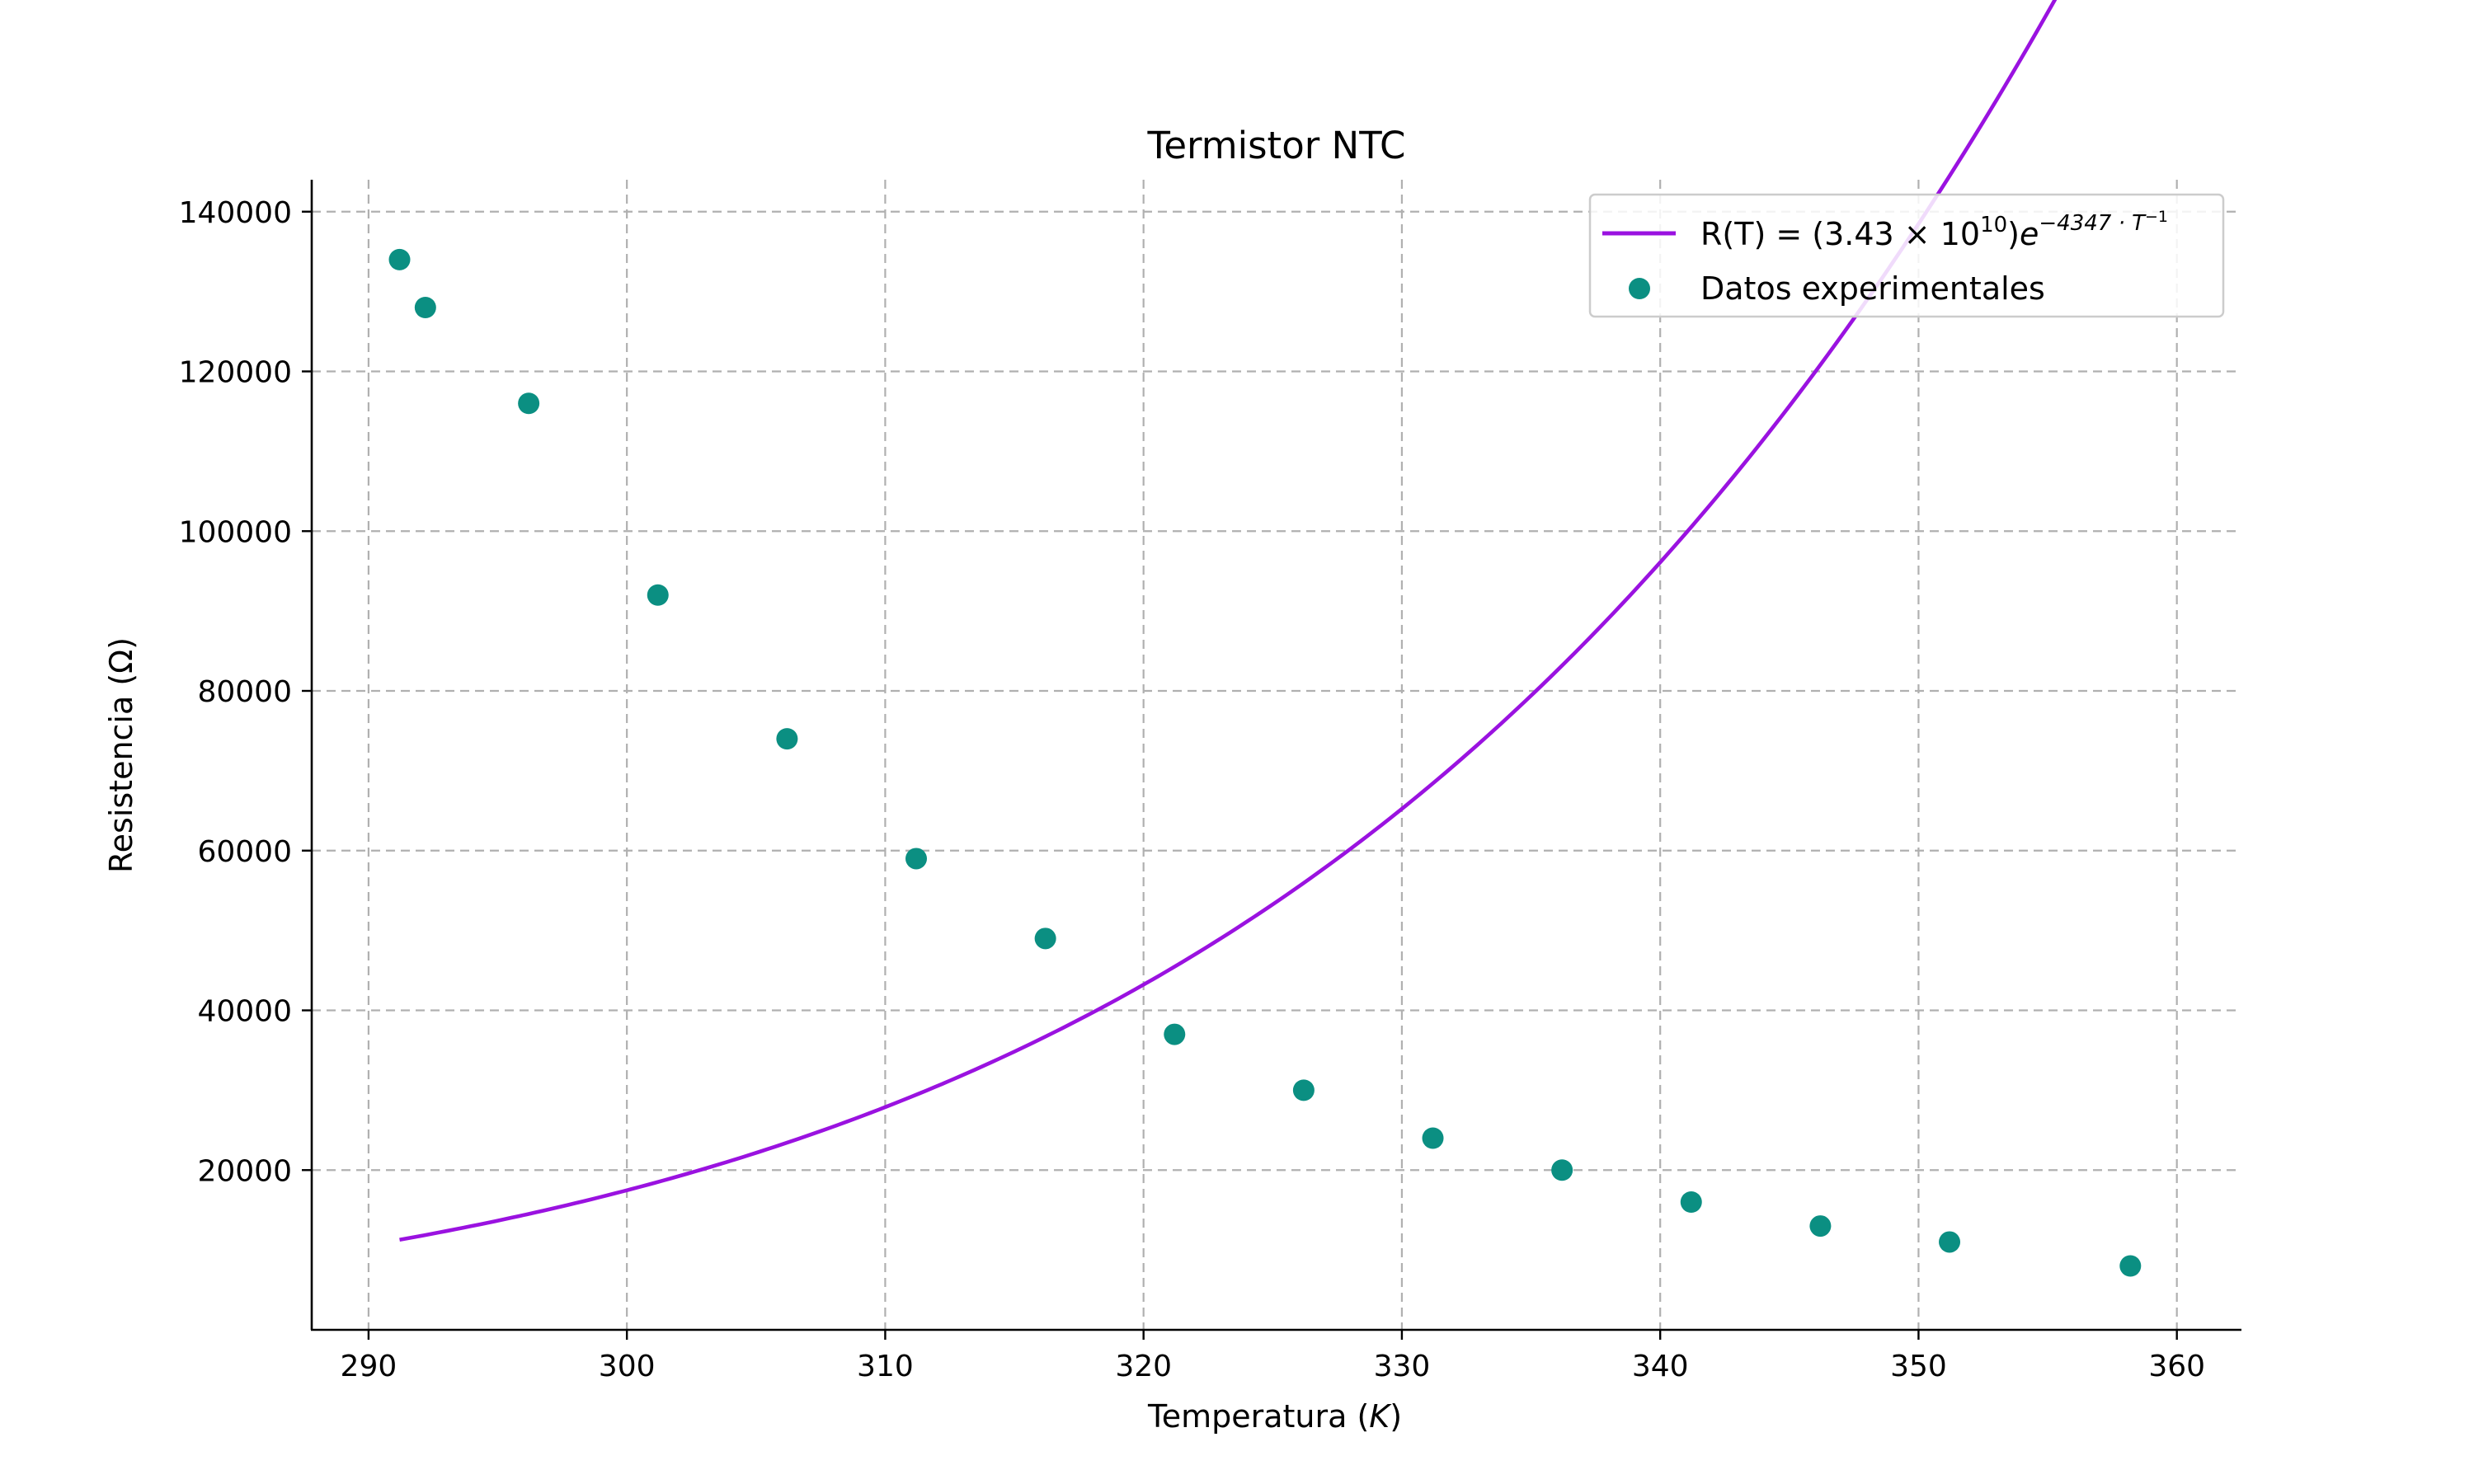 The image size is (2474, 1484). Describe the element at coordinates (1273, 1356) in the screenshot. I see `x-axis-ticks: 290 300 310 320 330 340 350 360` at that location.